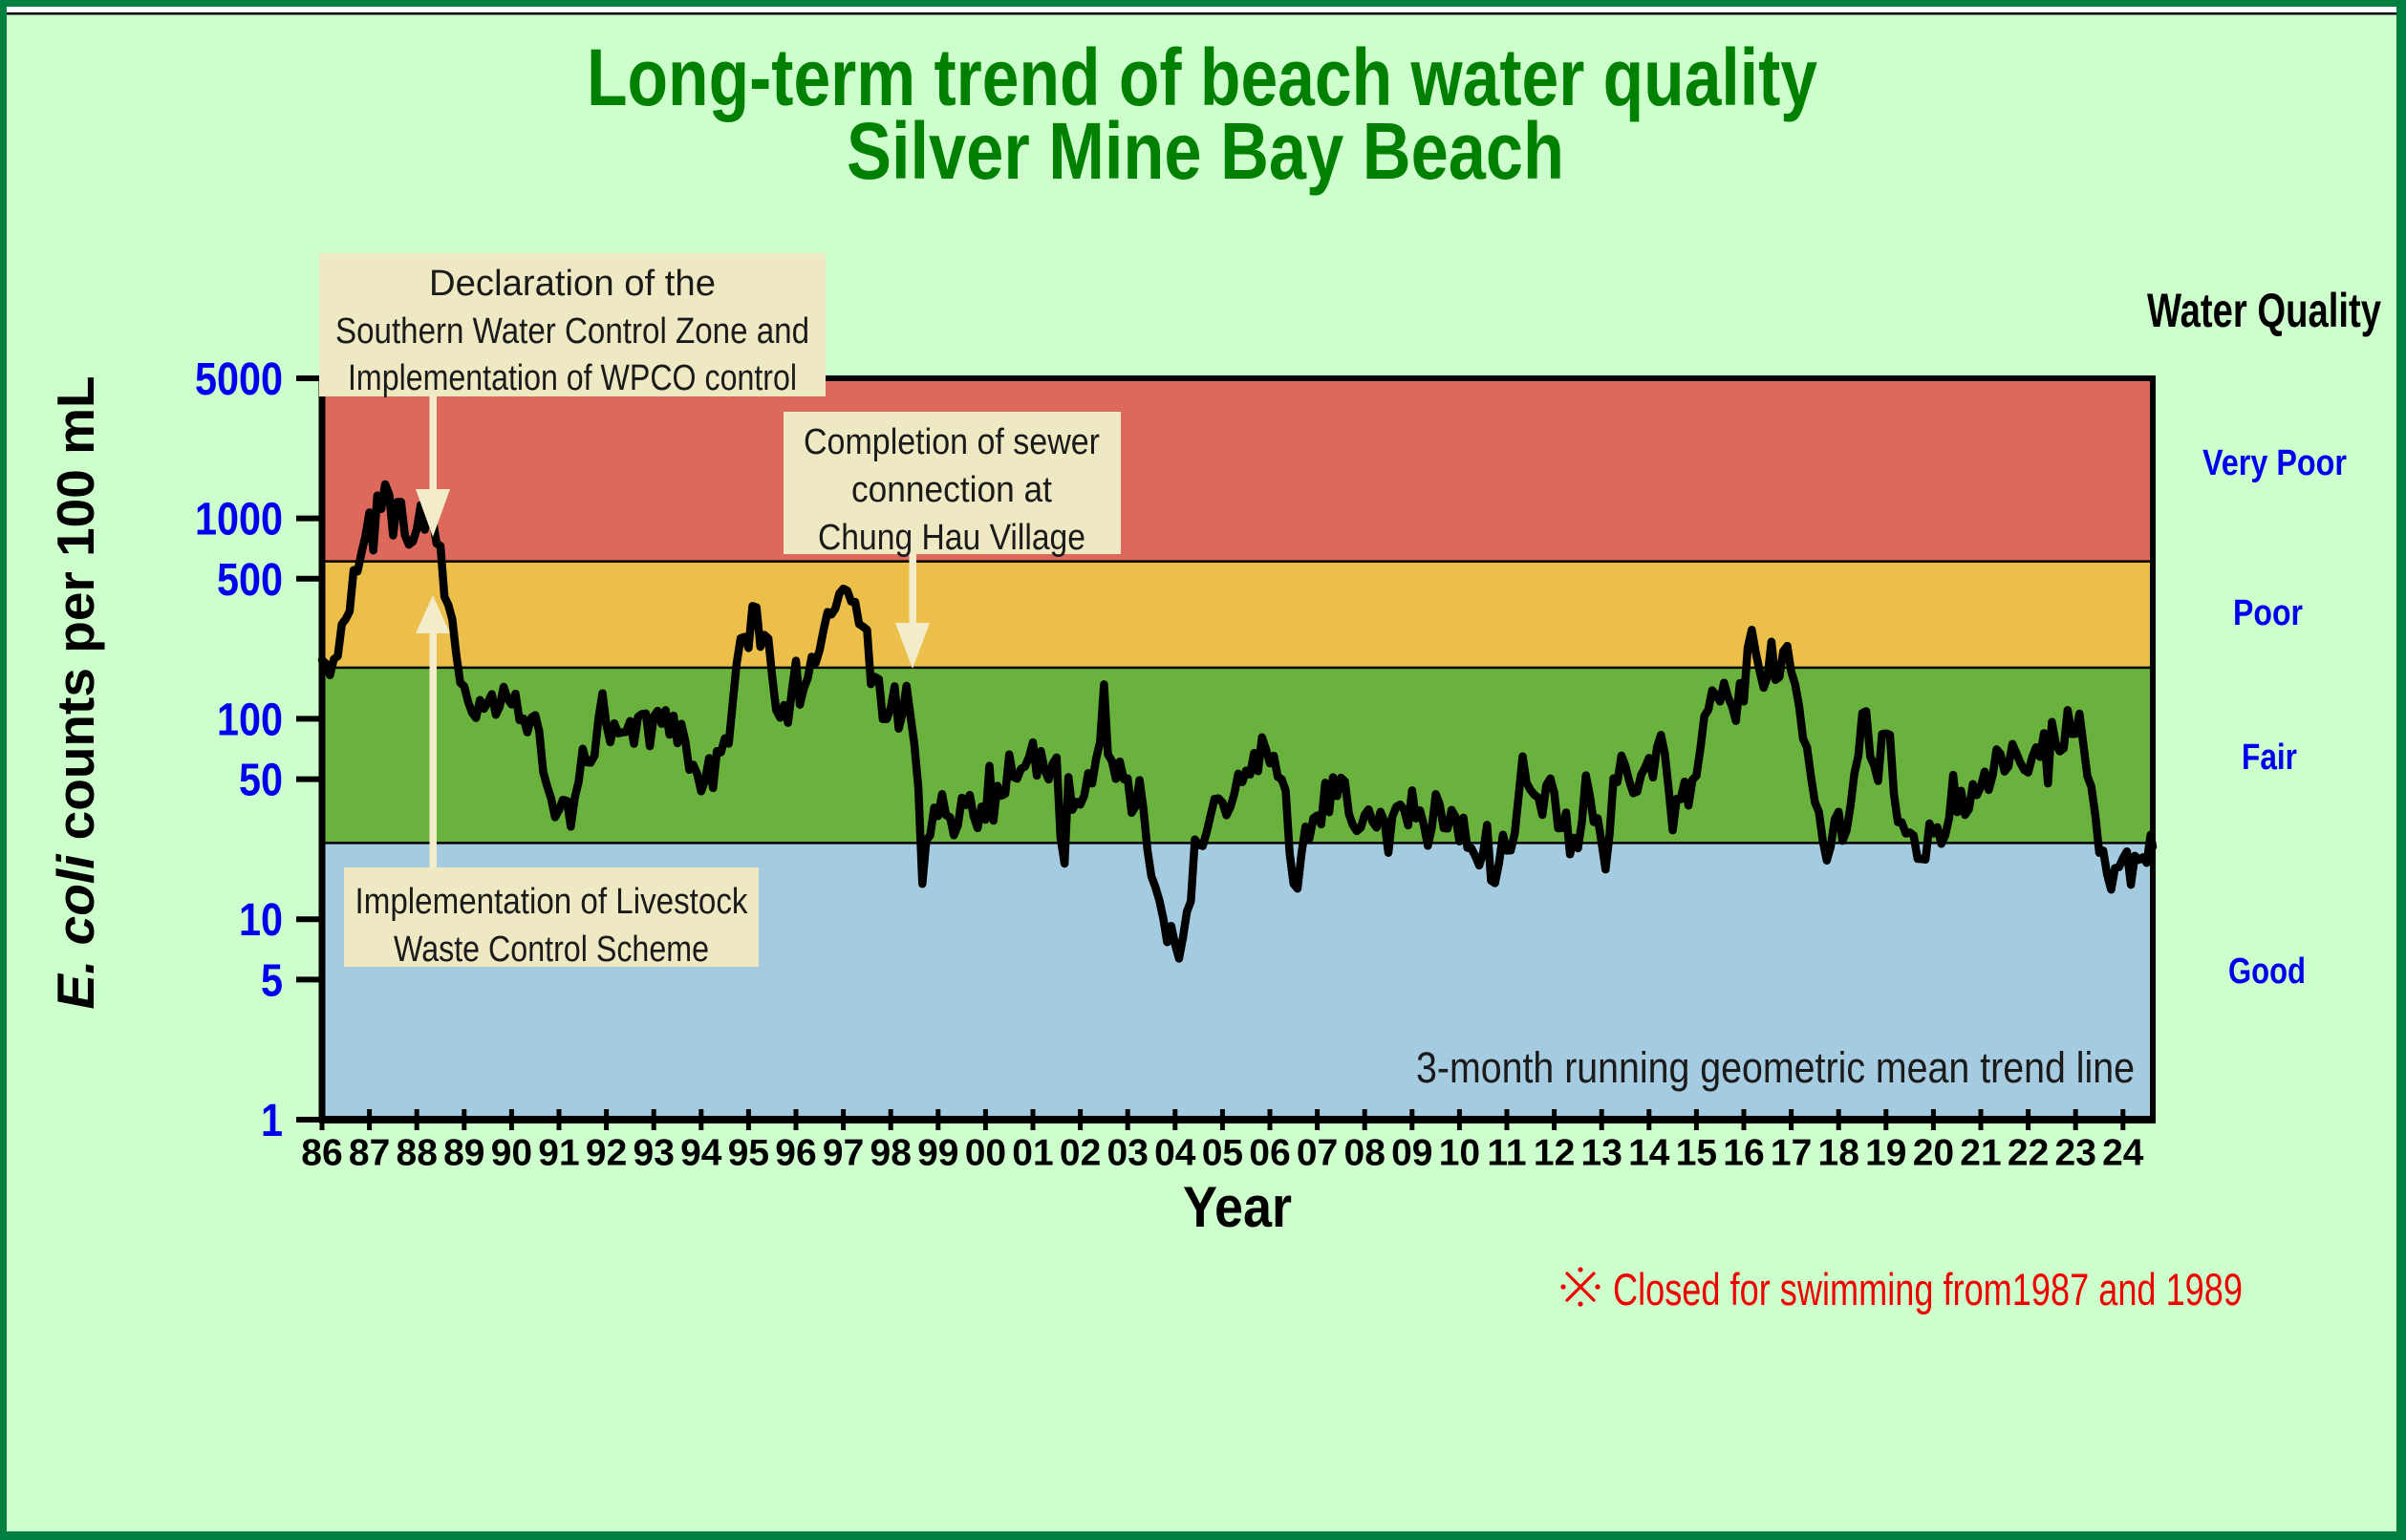 This screenshot has height=1540, width=2406. Describe the element at coordinates (951, 490) in the screenshot. I see `svg-text: connection at` at that location.